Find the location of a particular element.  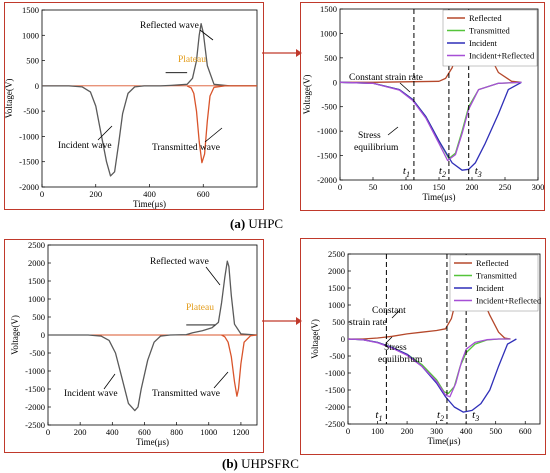

x-tick-label: 250 is located at coordinates (505, 187).